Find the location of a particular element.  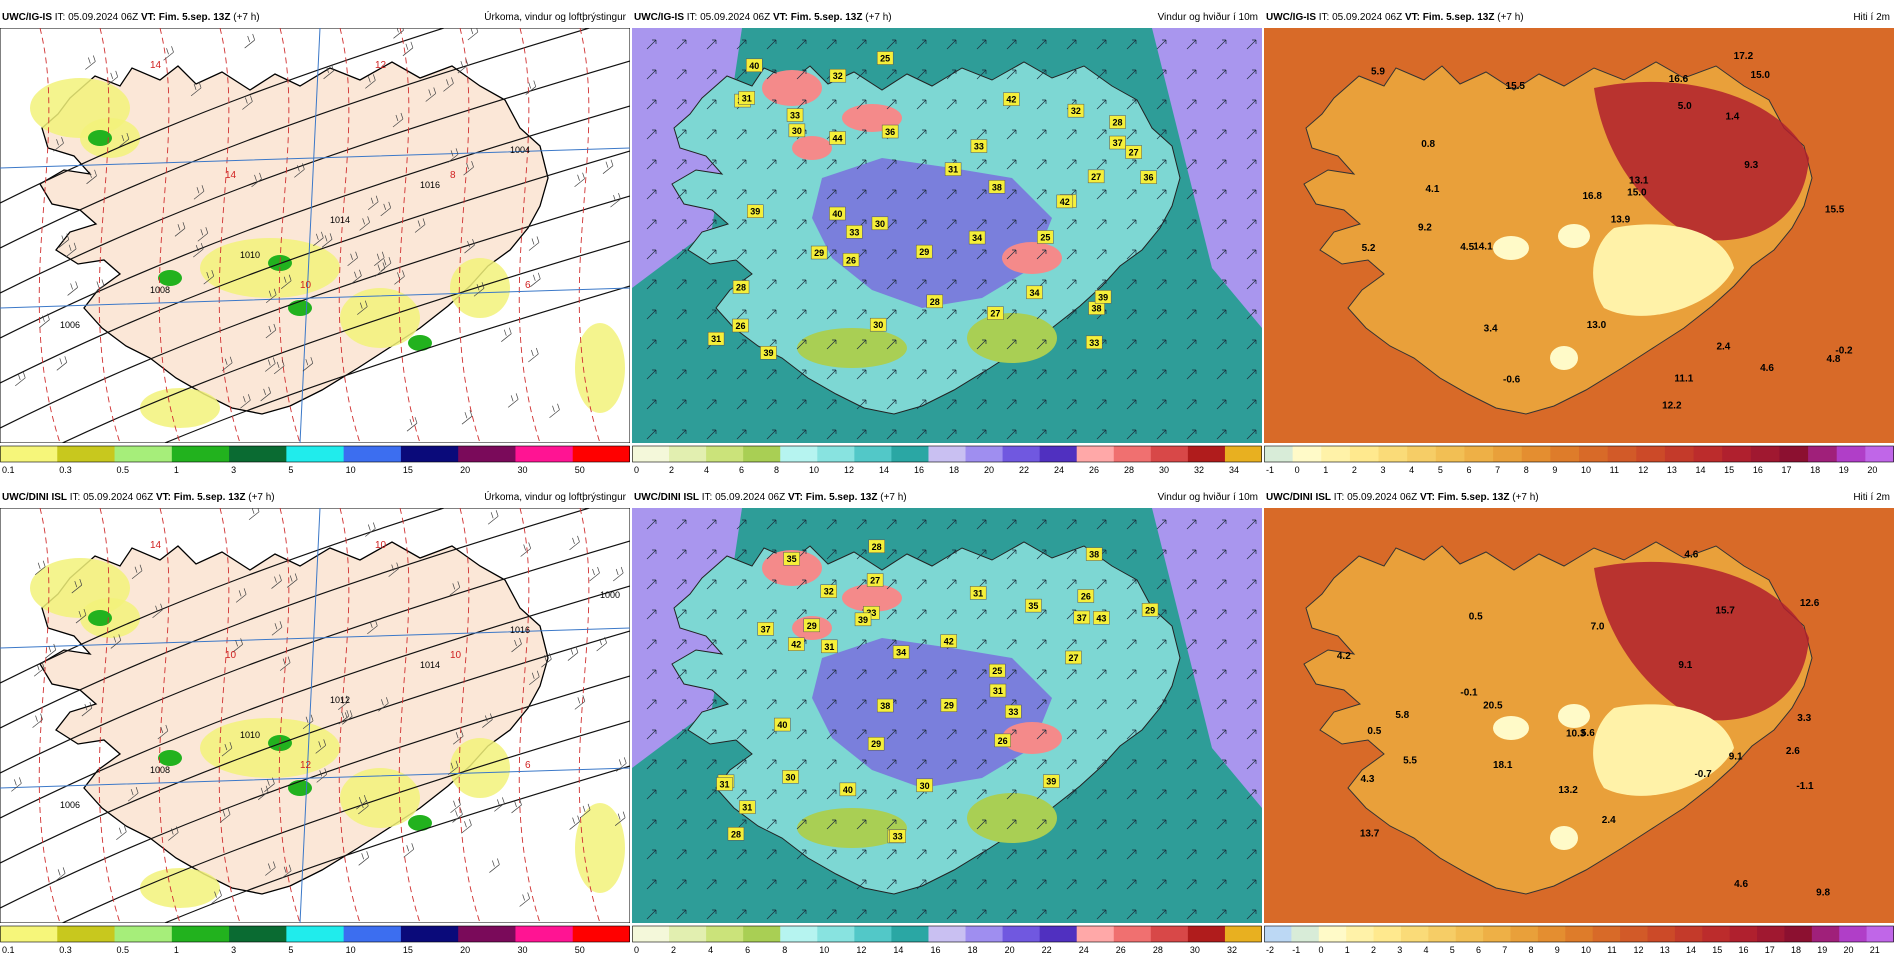

temp-value: 14.1 is located at coordinates (1483, 246).